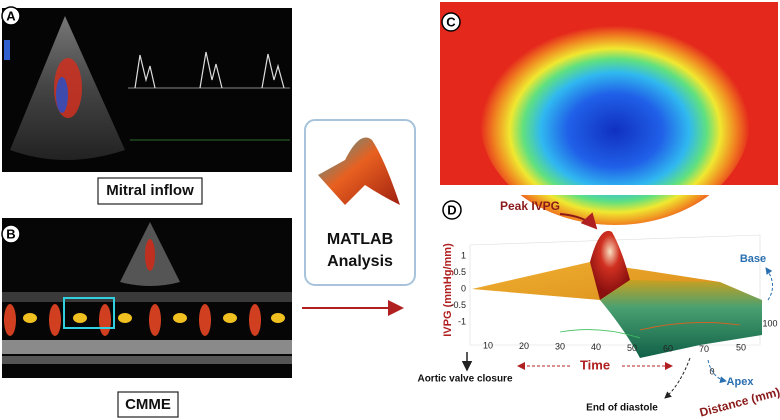 The image size is (780, 420). What do you see at coordinates (677, 378) in the screenshot?
I see `diastole-arrow` at bounding box center [677, 378].